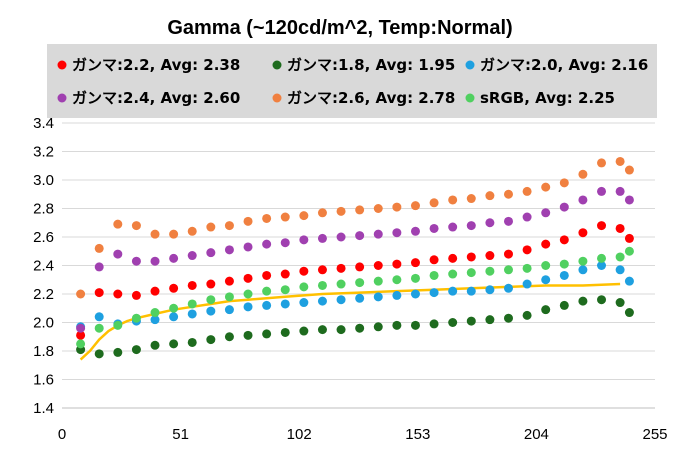  What do you see at coordinates (299, 434) in the screenshot?
I see `x-tick-label: 102` at bounding box center [299, 434].